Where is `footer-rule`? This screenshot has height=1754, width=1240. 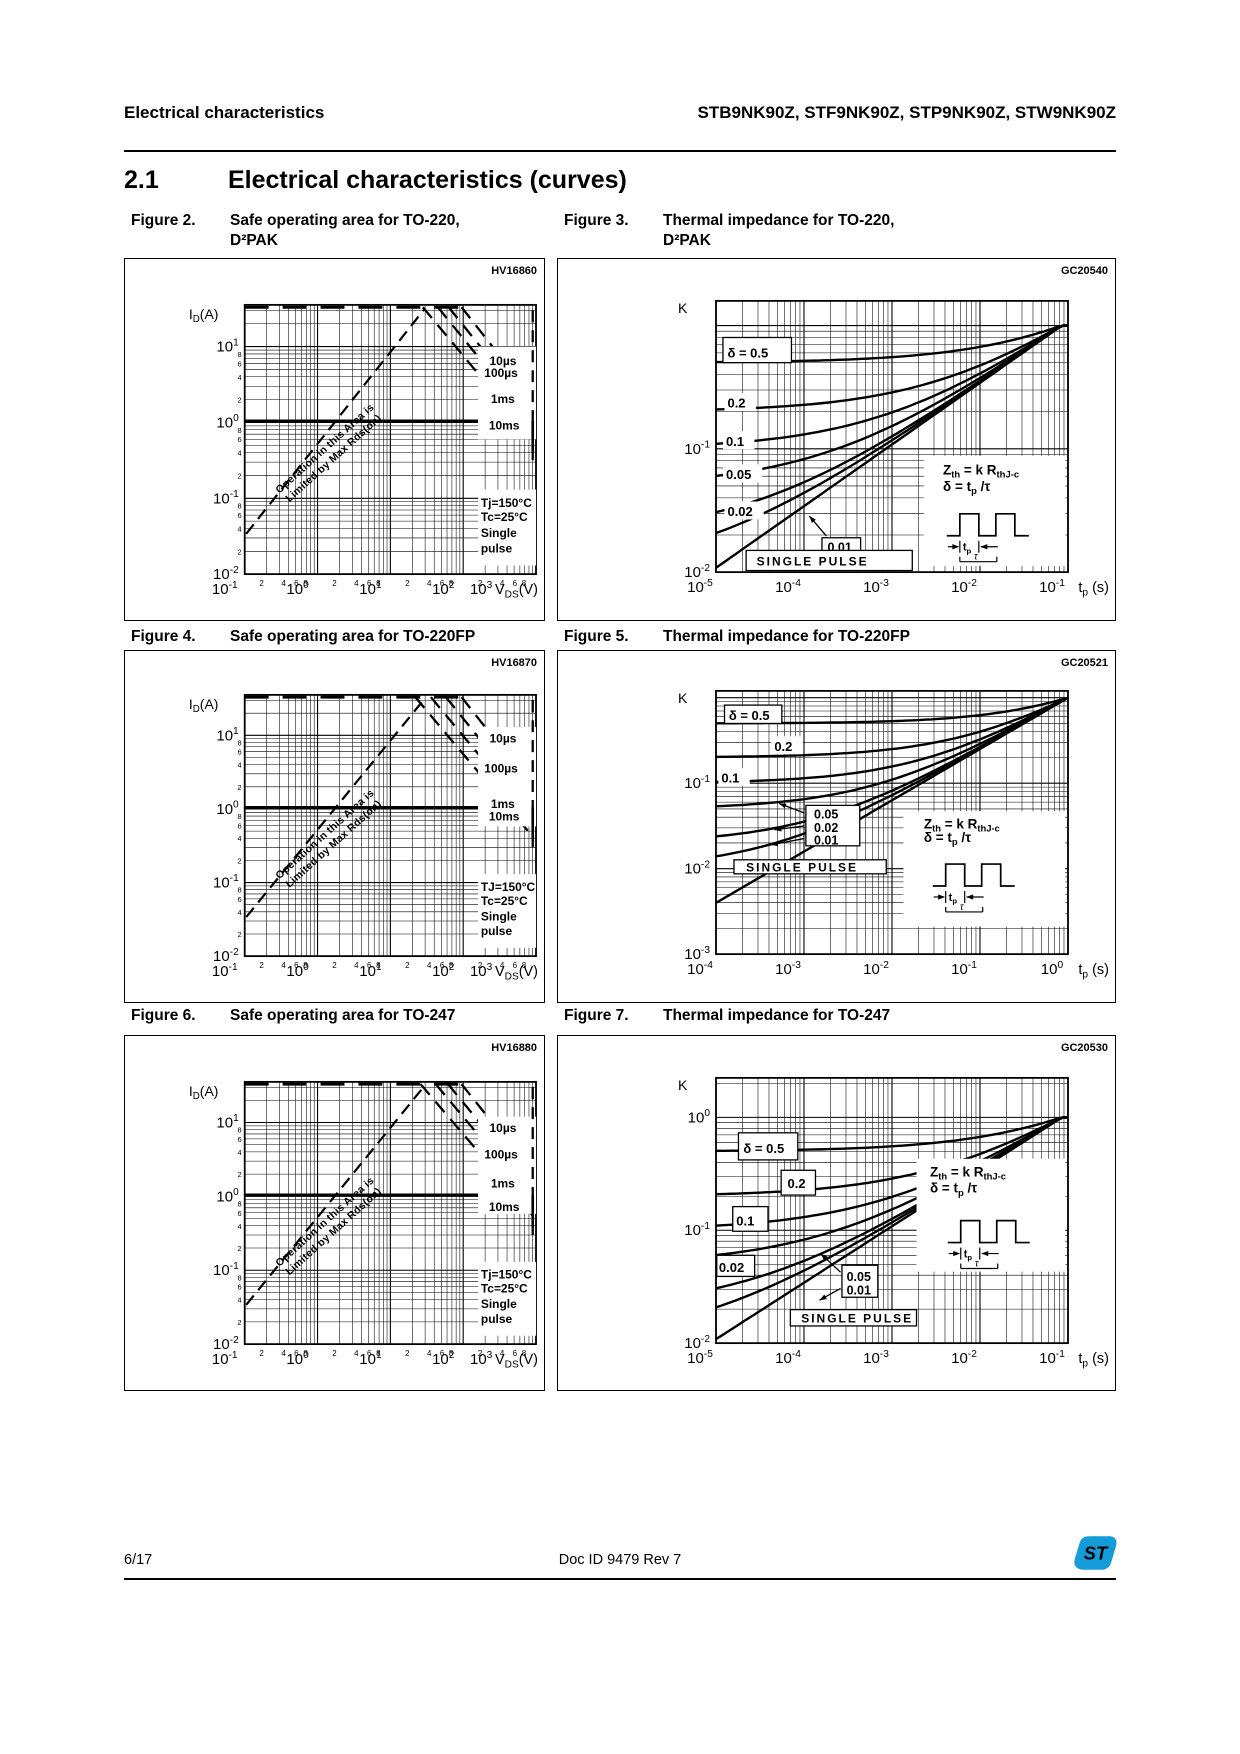
footer-rule is located at coordinates (620, 1579).